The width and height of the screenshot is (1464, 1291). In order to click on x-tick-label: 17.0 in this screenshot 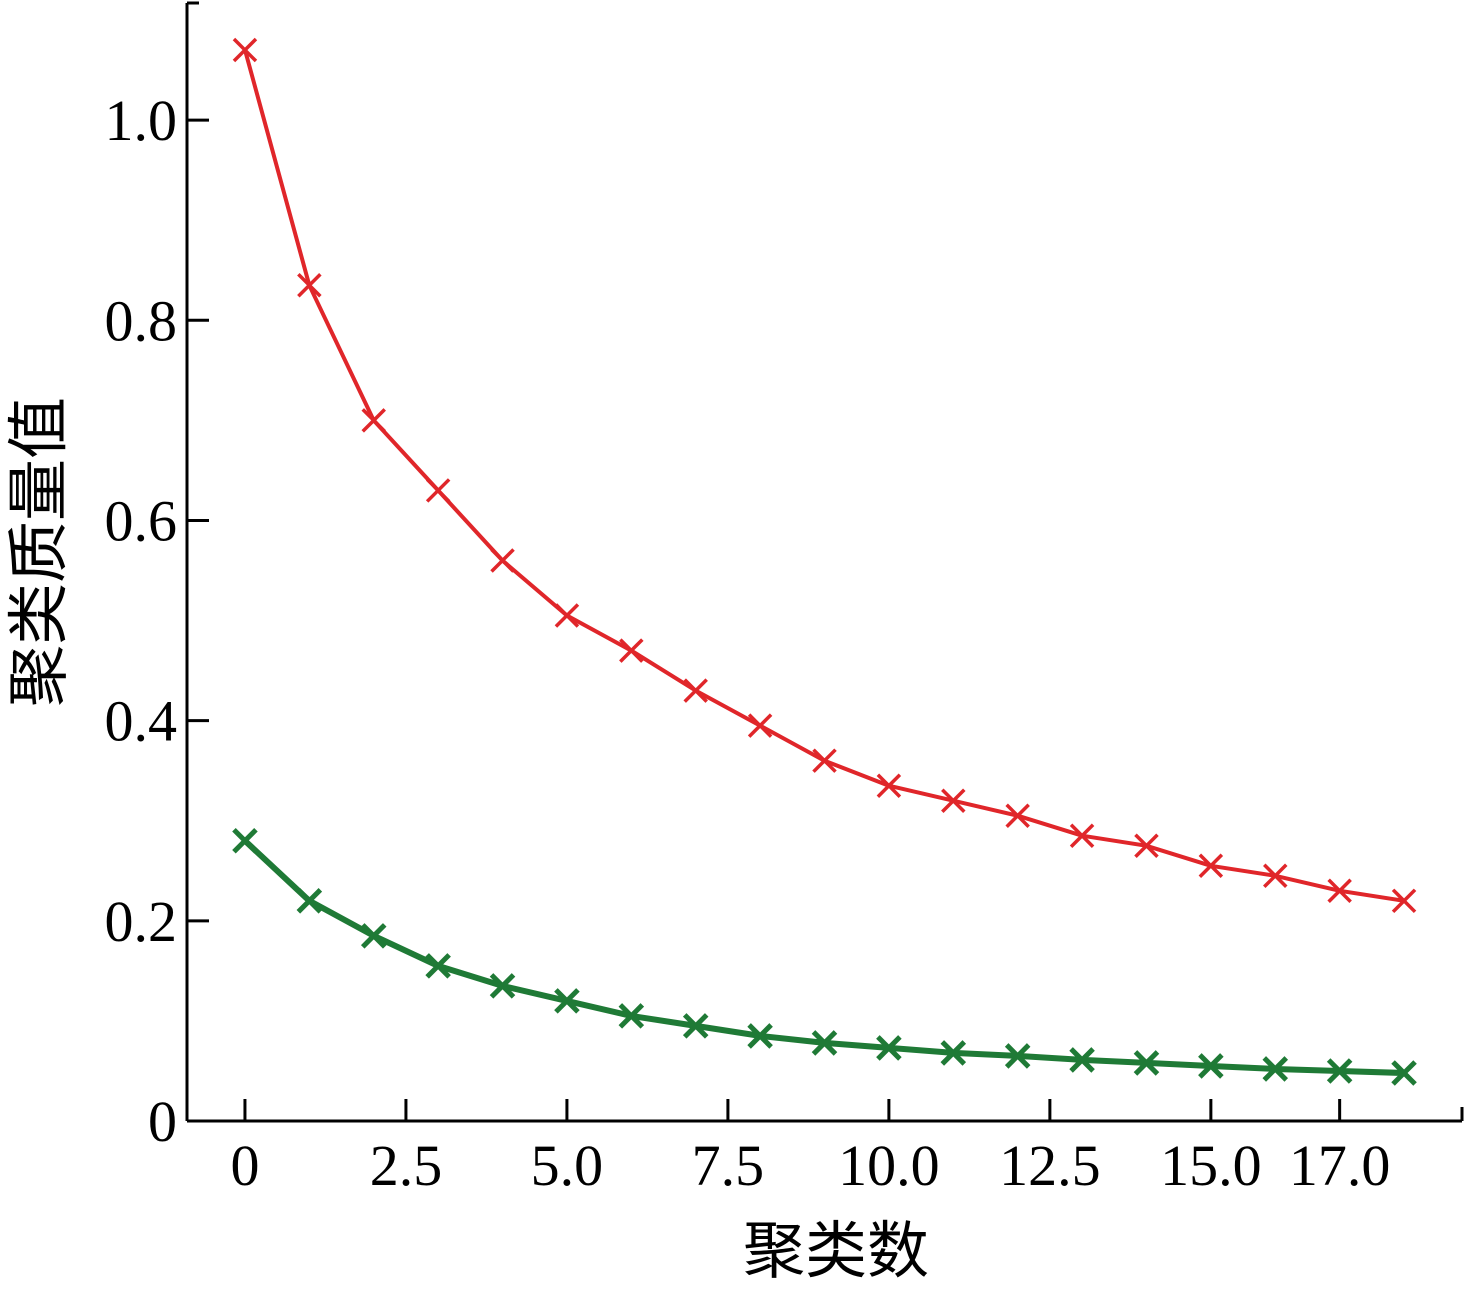, I will do `click(1340, 1165)`.